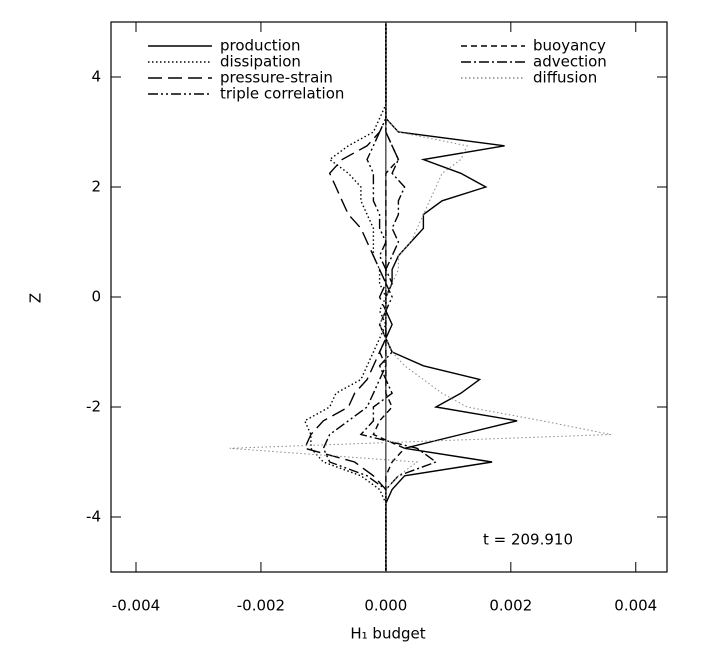  I want to click on x-tick-label: 0.004, so click(635, 606).